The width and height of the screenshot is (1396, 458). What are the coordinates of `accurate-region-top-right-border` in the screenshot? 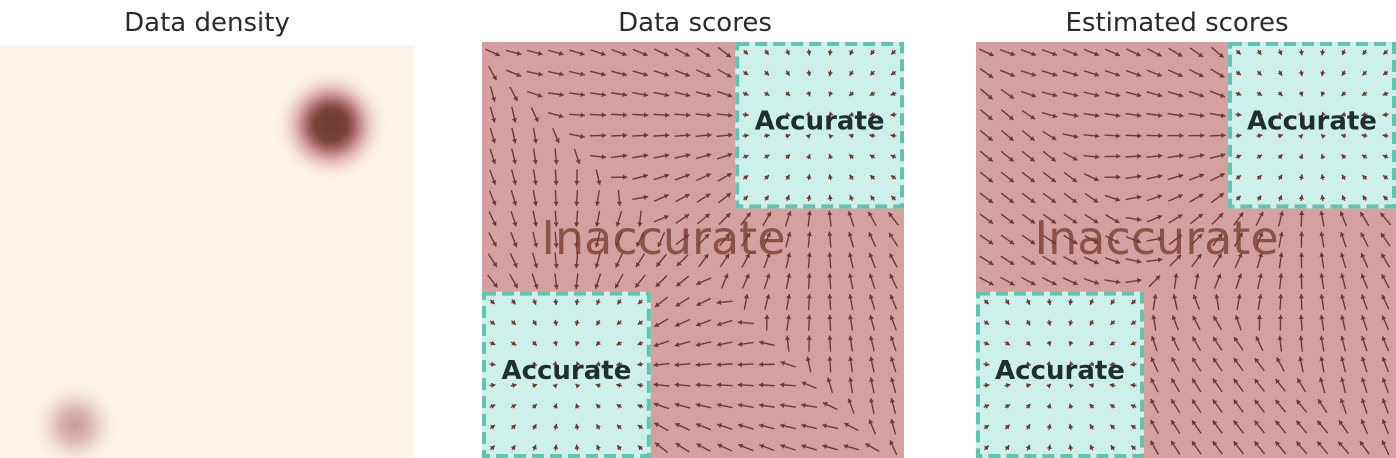 It's located at (1312, 125).